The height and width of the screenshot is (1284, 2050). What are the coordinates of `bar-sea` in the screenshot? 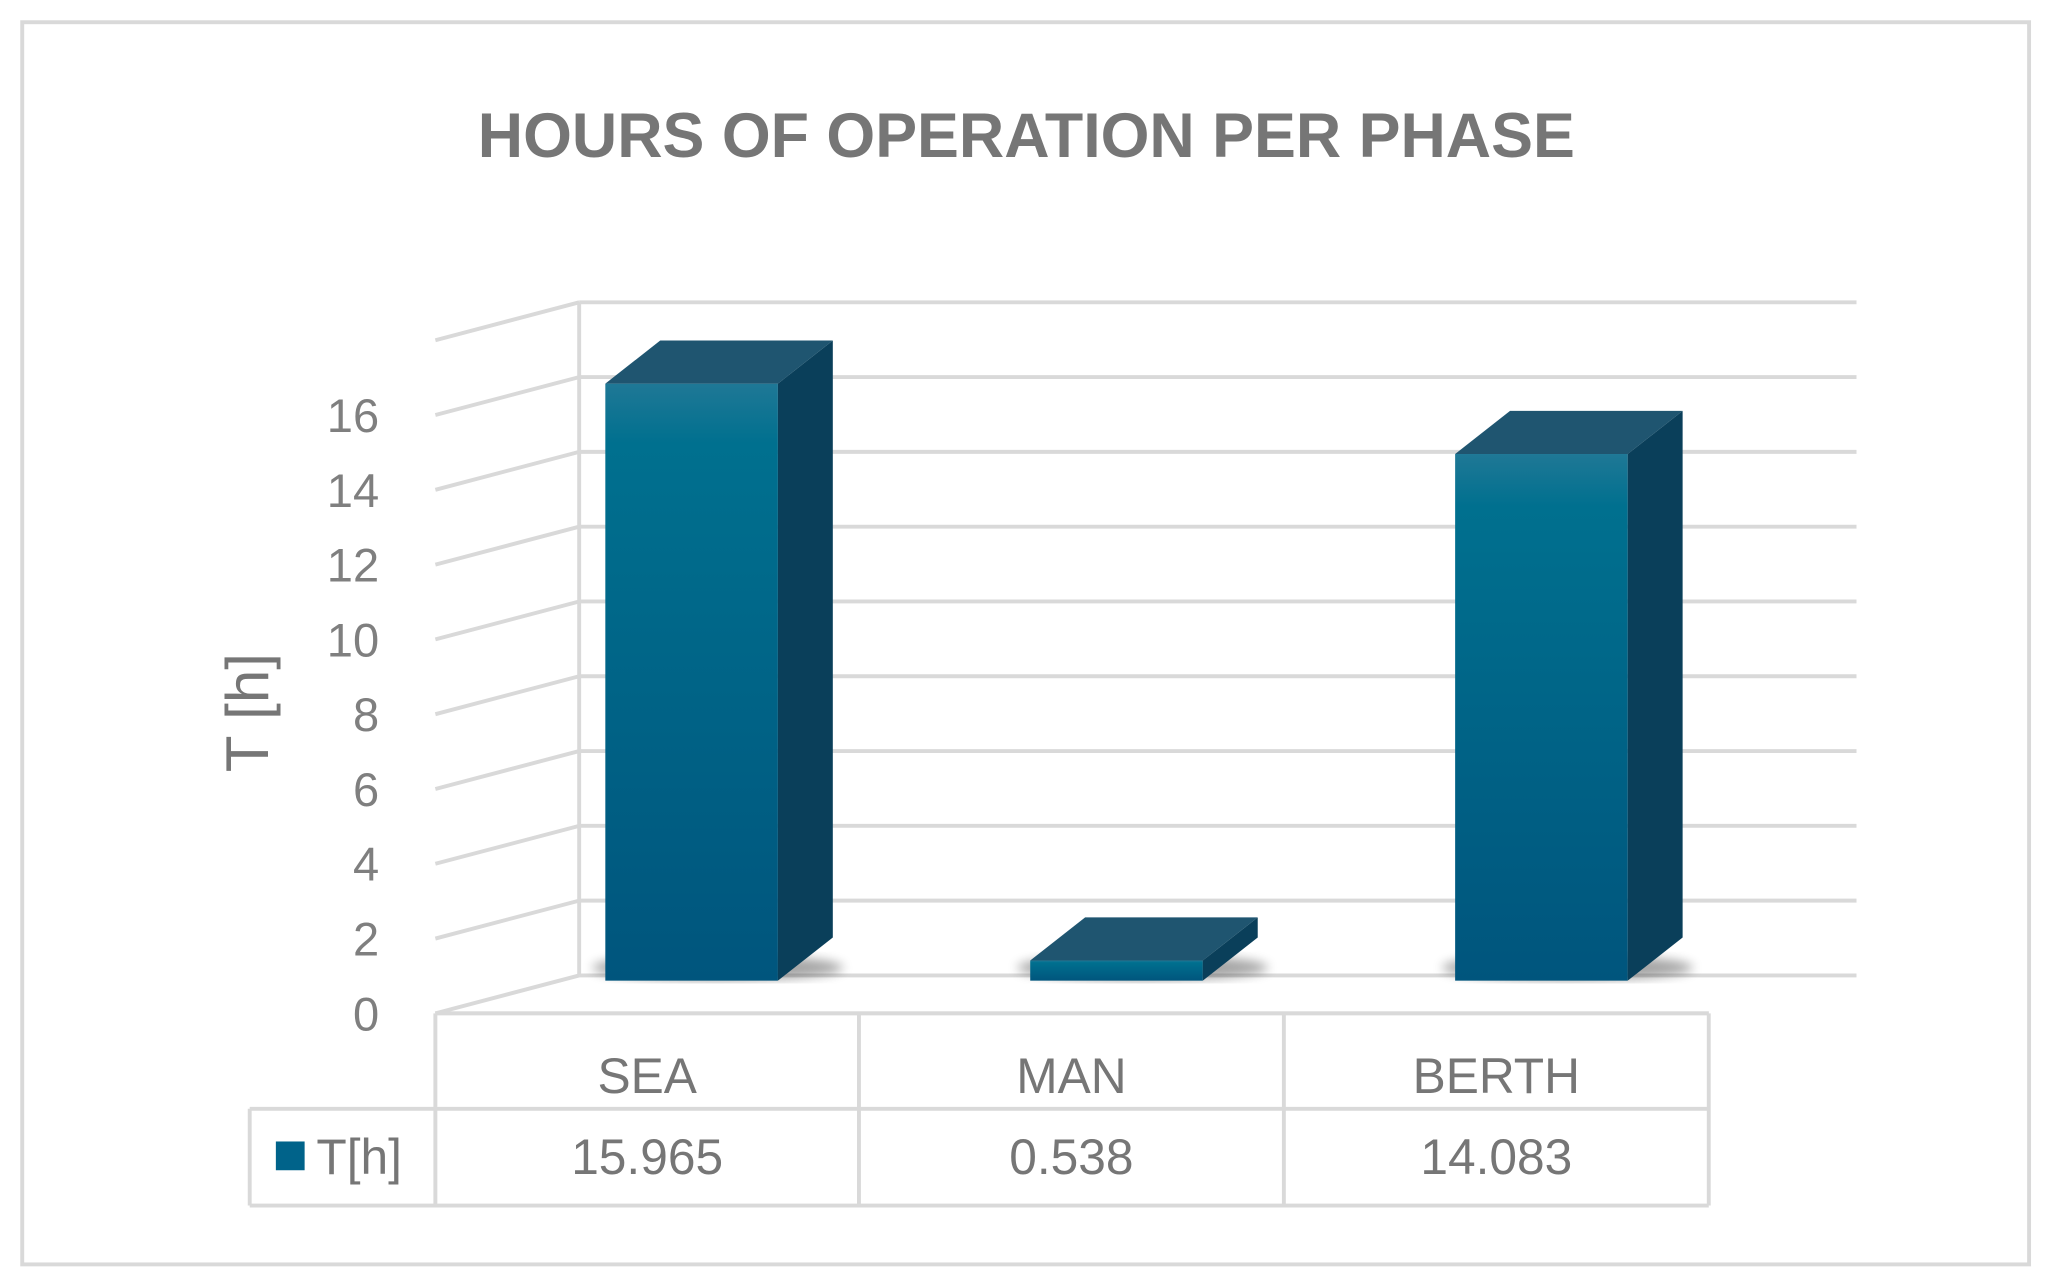 It's located at (691, 682).